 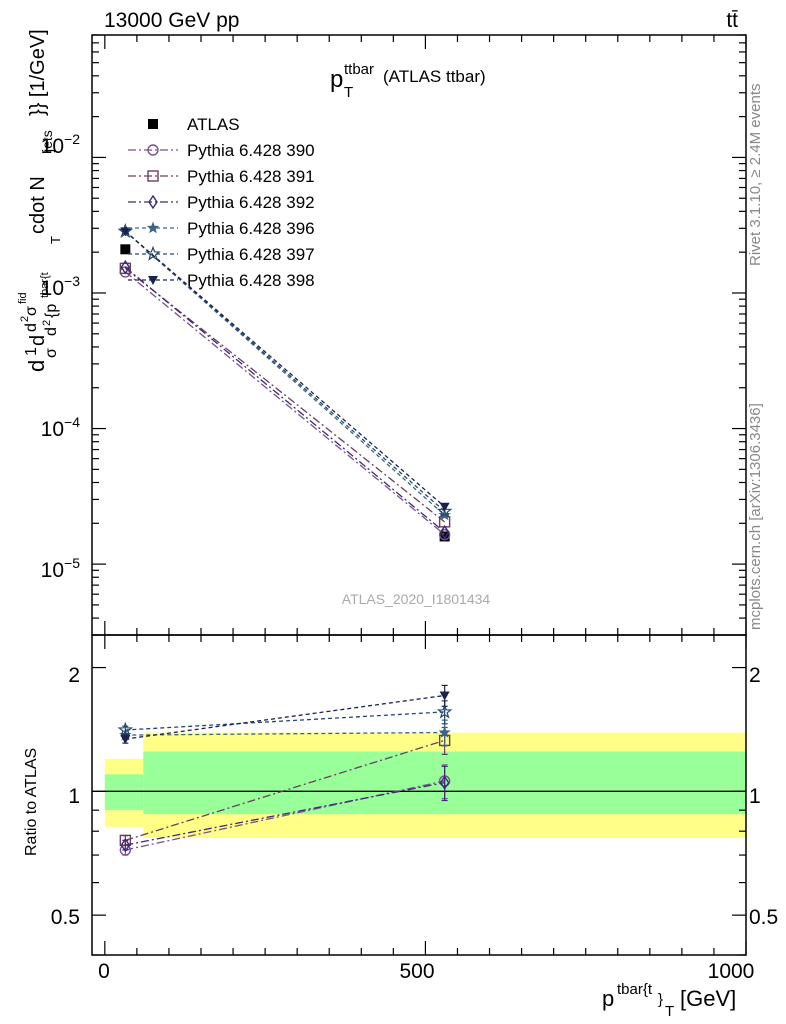 I want to click on y-tick-exponent: −5, so click(x=72, y=563).